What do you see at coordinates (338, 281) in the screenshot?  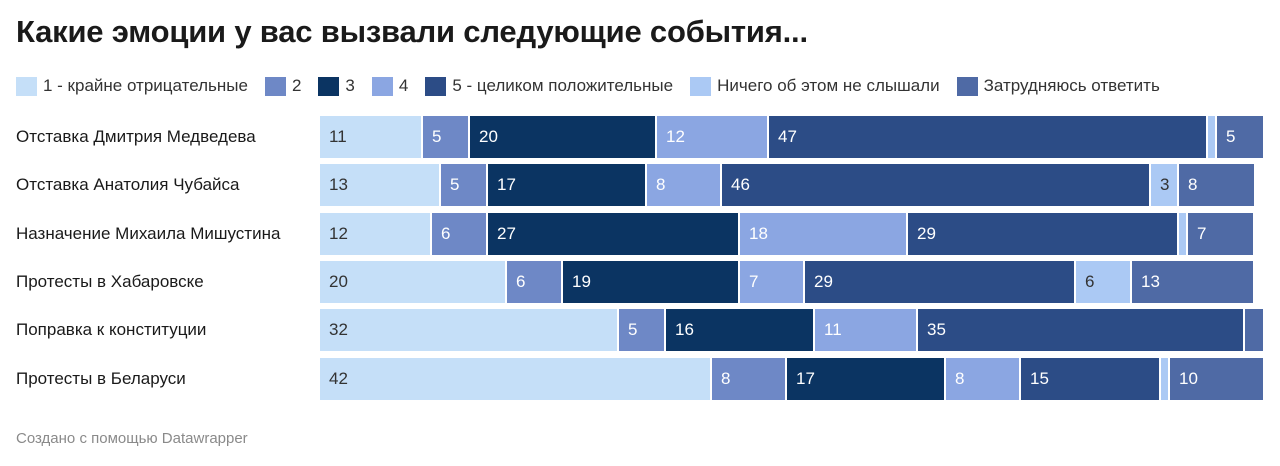 I see `data-label: 20` at bounding box center [338, 281].